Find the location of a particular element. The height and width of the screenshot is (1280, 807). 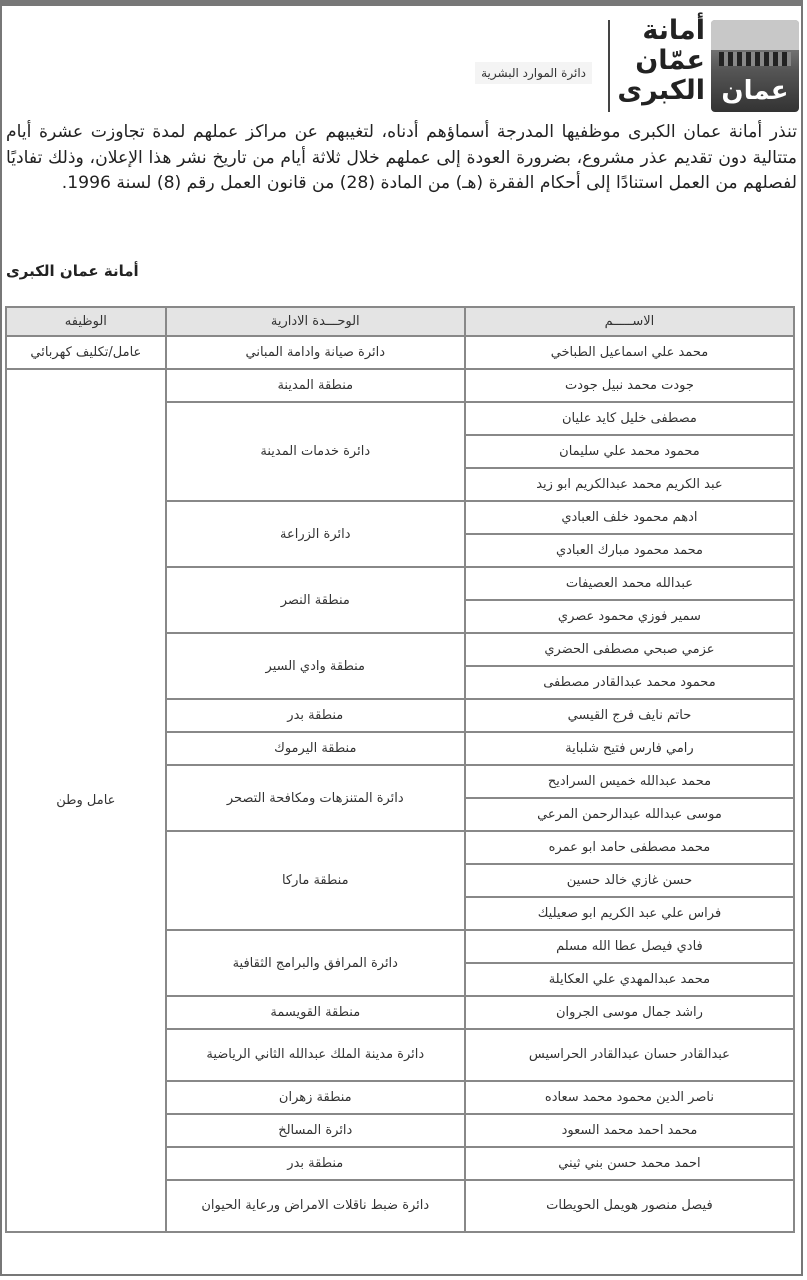

employee-name: احمد محمد حسن بني ثيني is located at coordinates (629, 1163).